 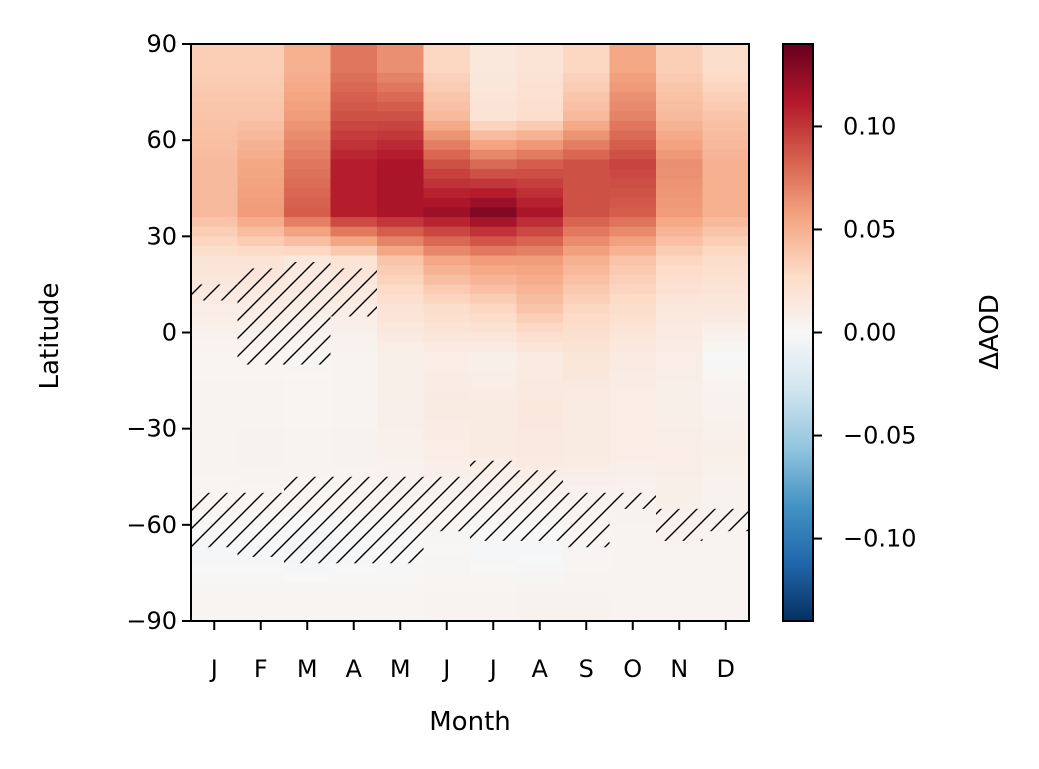 What do you see at coordinates (798, 332) in the screenshot?
I see `colorbar` at bounding box center [798, 332].